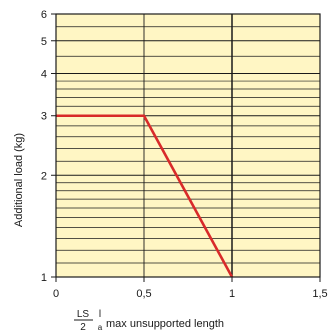 Image resolution: width=329 pixels, height=334 pixels. What do you see at coordinates (19, 180) in the screenshot?
I see `y-axis-label: Additional load (kg)` at bounding box center [19, 180].